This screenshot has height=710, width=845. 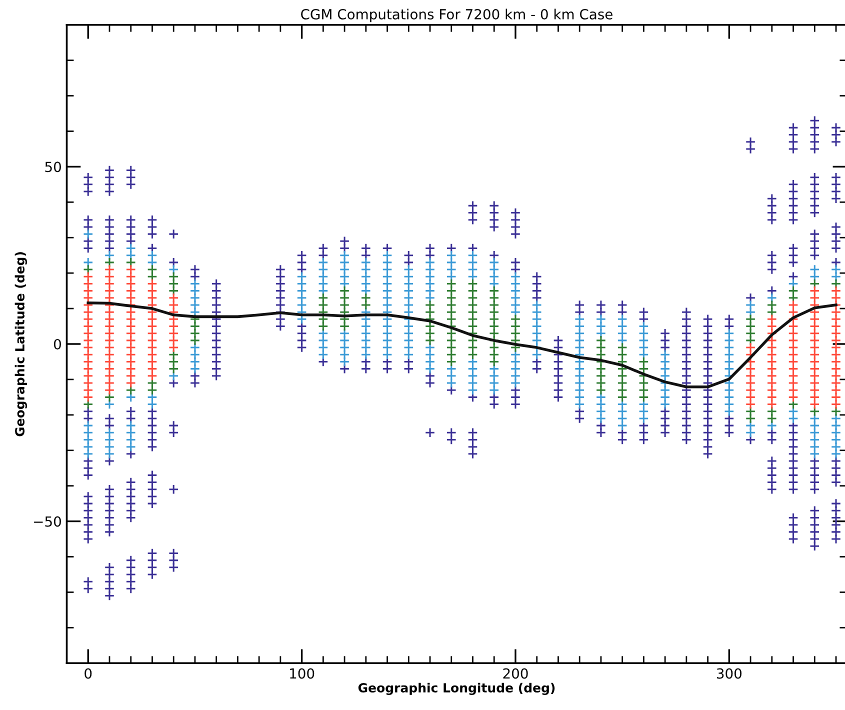 I want to click on y-tick-label: 0, so click(x=57, y=344).